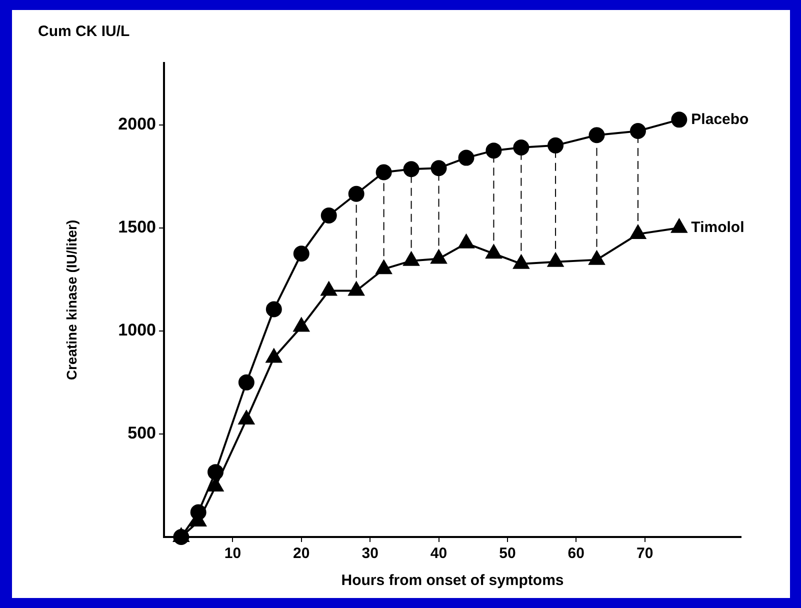 This screenshot has height=608, width=801. Describe the element at coordinates (439, 553) in the screenshot. I see `x-tick-label: 40` at that location.